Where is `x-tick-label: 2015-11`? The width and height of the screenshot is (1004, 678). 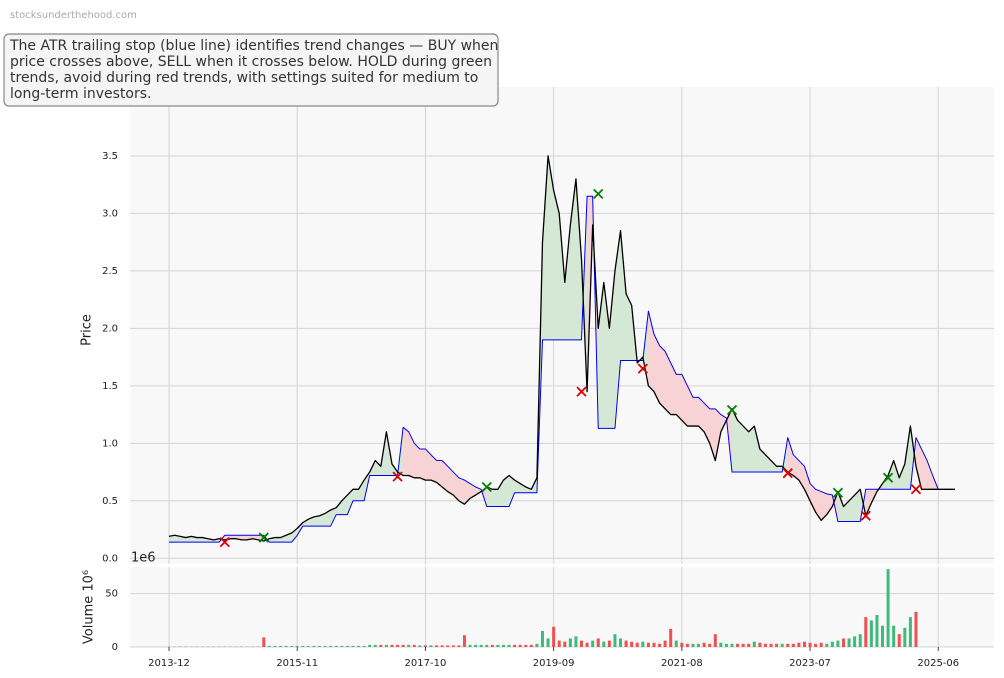
x-tick-label: 2015-11 is located at coordinates (297, 663).